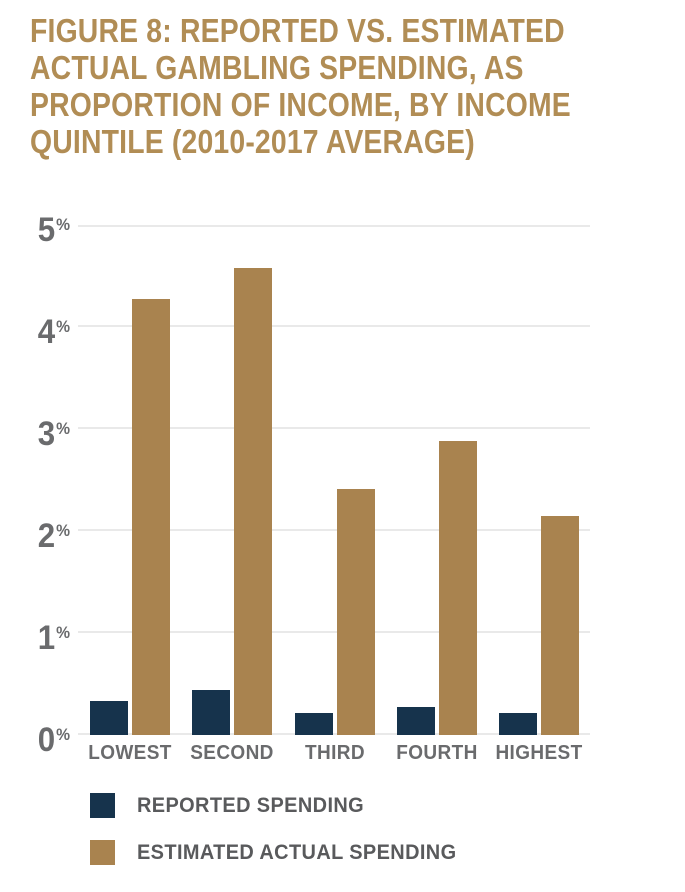  Describe the element at coordinates (53, 740) in the screenshot. I see `y-tick-label: 0%` at that location.